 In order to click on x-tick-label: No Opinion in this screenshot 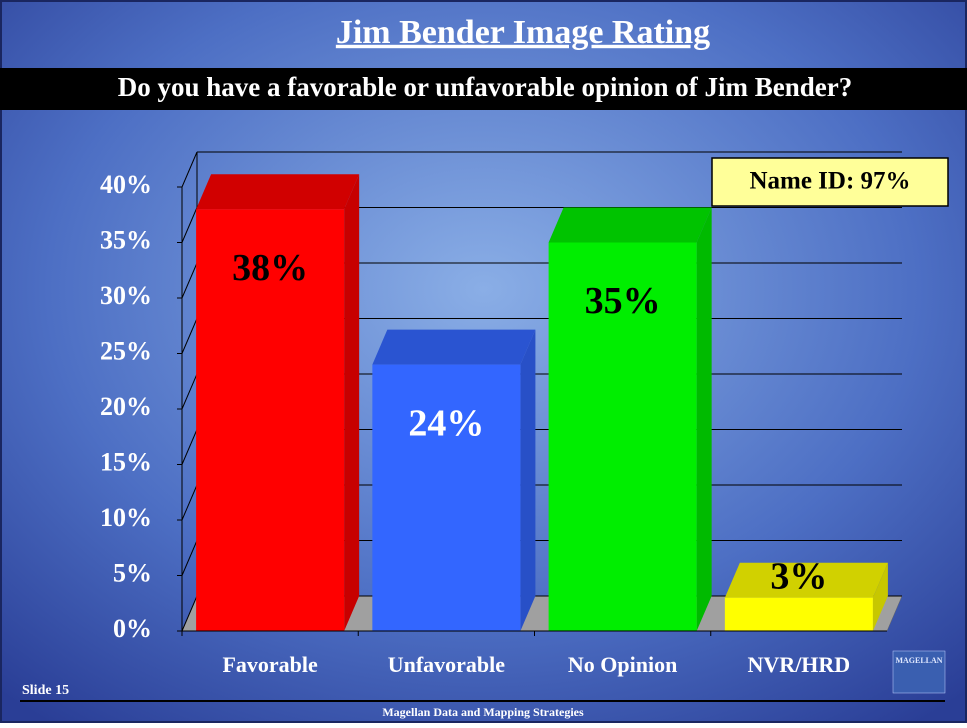, I will do `click(622, 664)`.